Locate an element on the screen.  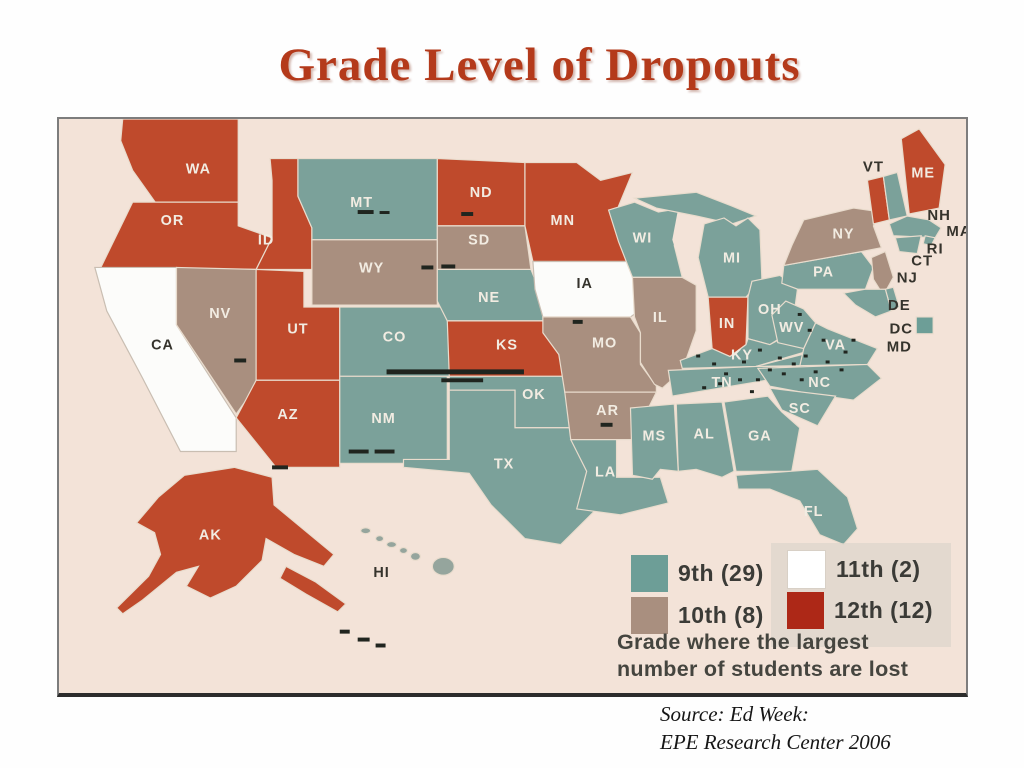
state-label-id: ID is located at coordinates (266, 241).